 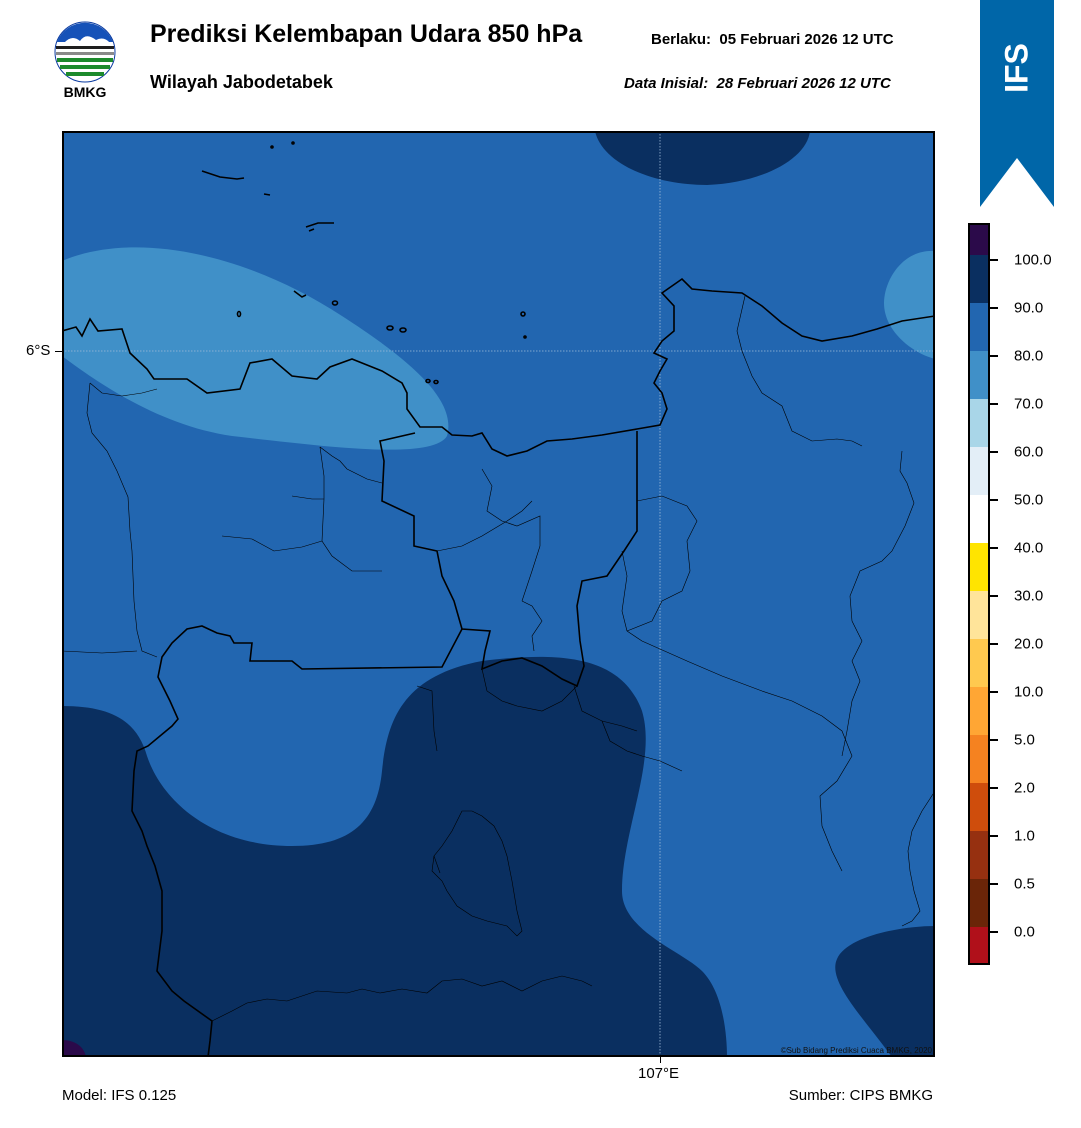 I want to click on humidity-band-70-80-west, so click(x=255, y=348).